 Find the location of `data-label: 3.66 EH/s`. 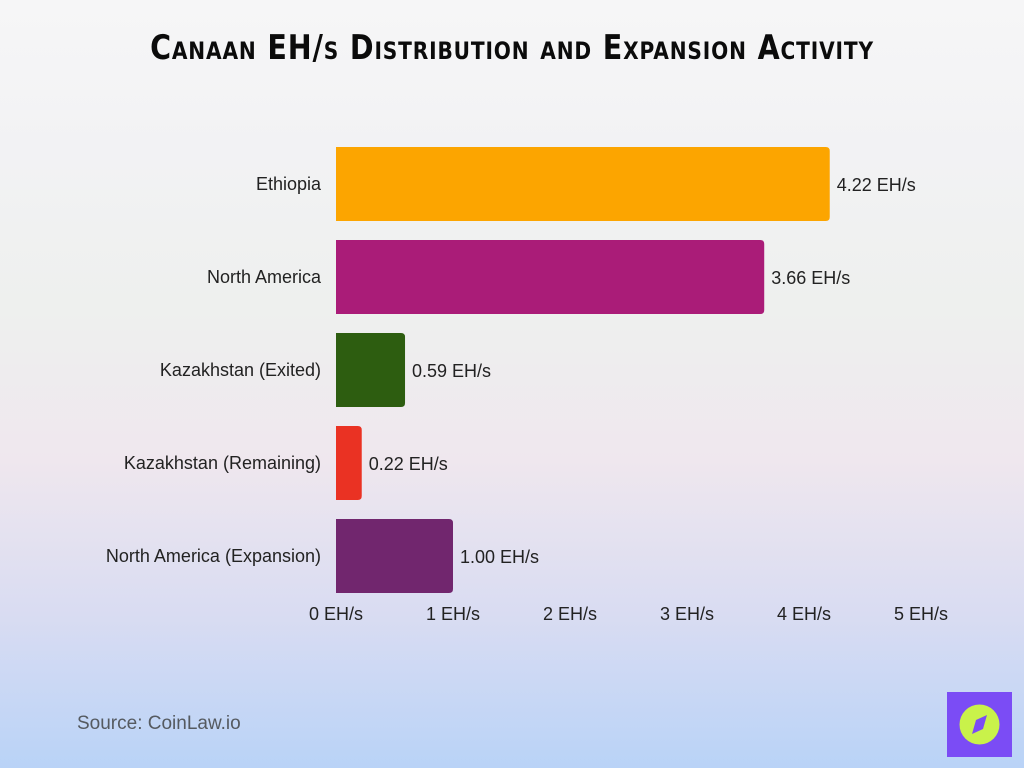

data-label: 3.66 EH/s is located at coordinates (810, 278).